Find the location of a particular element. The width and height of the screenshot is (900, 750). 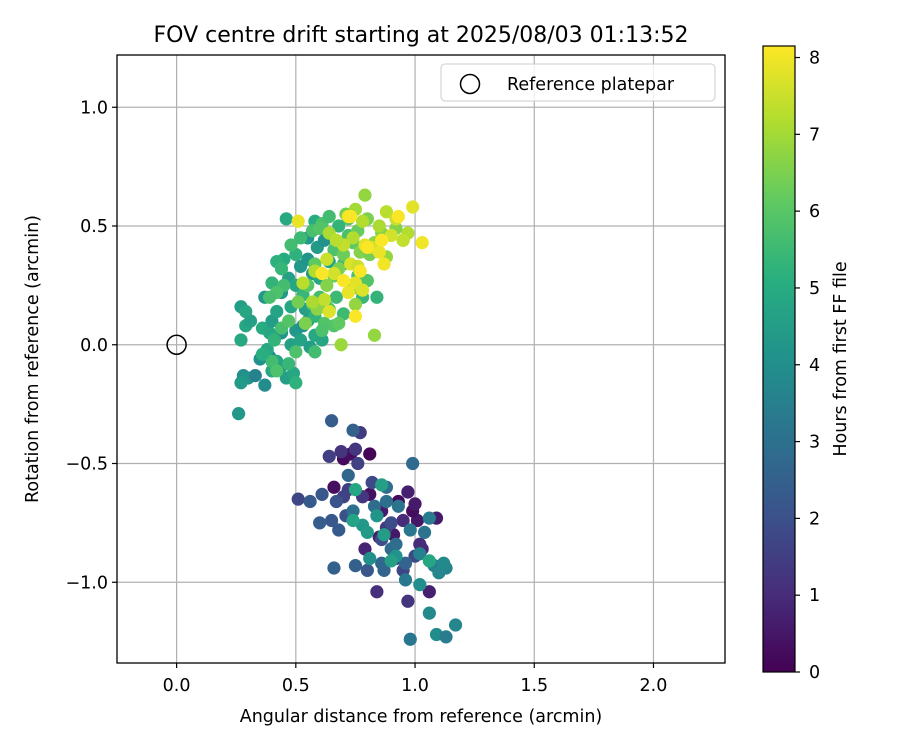

y-tick-label: −0.5 is located at coordinates (87, 465).